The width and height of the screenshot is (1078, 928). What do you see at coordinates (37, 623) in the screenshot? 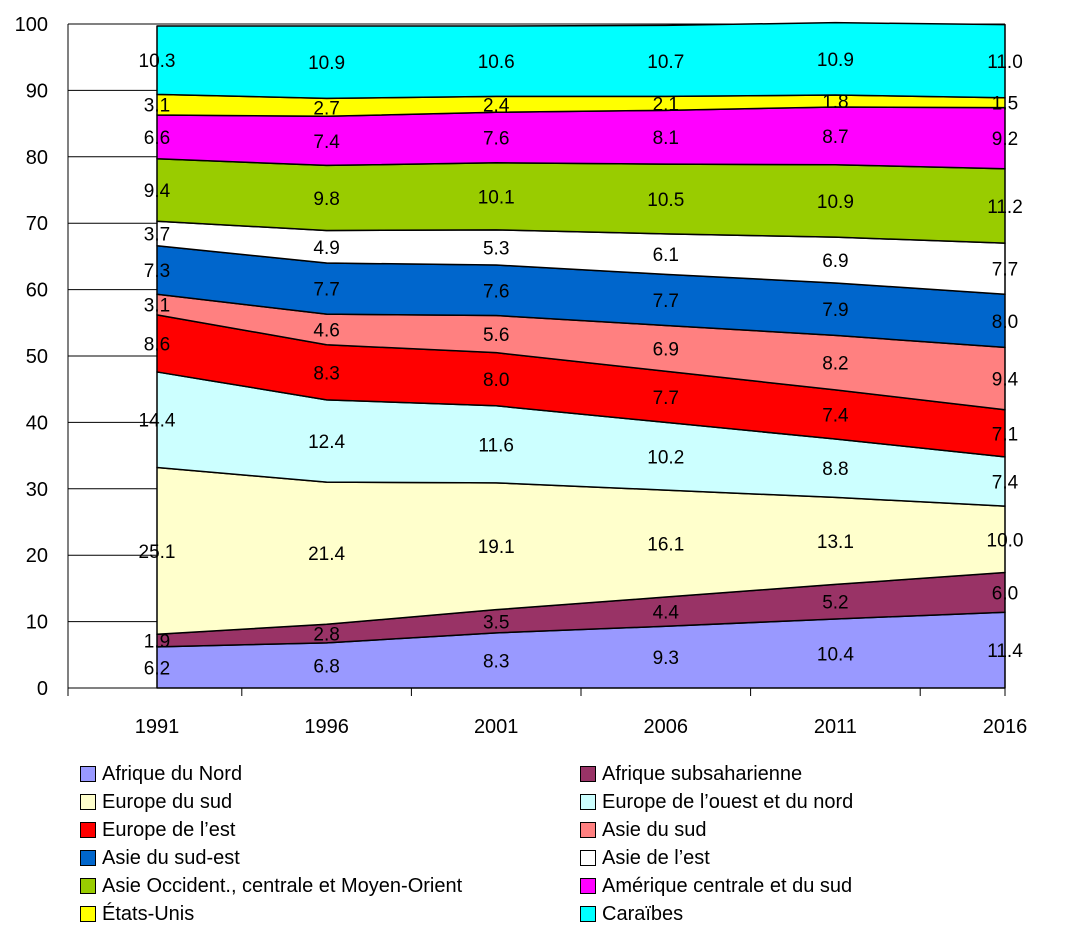
I see `y-tick-label-10: 10` at bounding box center [37, 623].